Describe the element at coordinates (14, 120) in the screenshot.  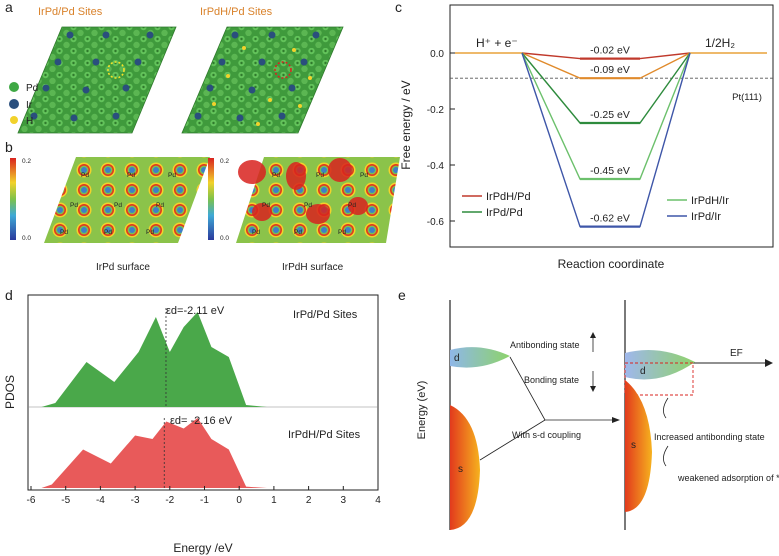
I see `legend-h-dot` at that location.